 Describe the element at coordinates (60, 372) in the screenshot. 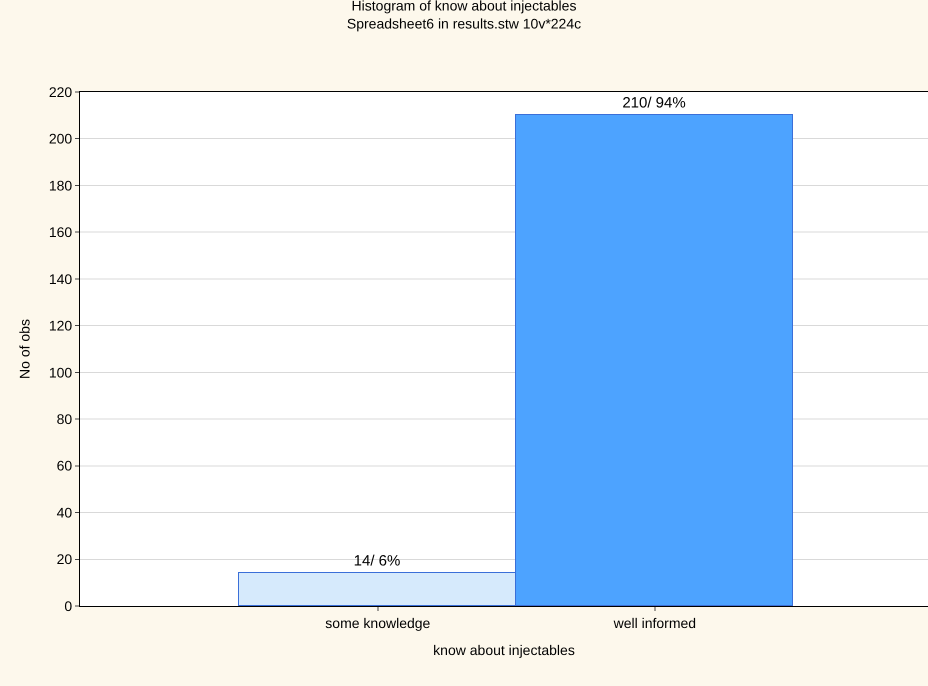

I see `y-tick-label: 100` at that location.